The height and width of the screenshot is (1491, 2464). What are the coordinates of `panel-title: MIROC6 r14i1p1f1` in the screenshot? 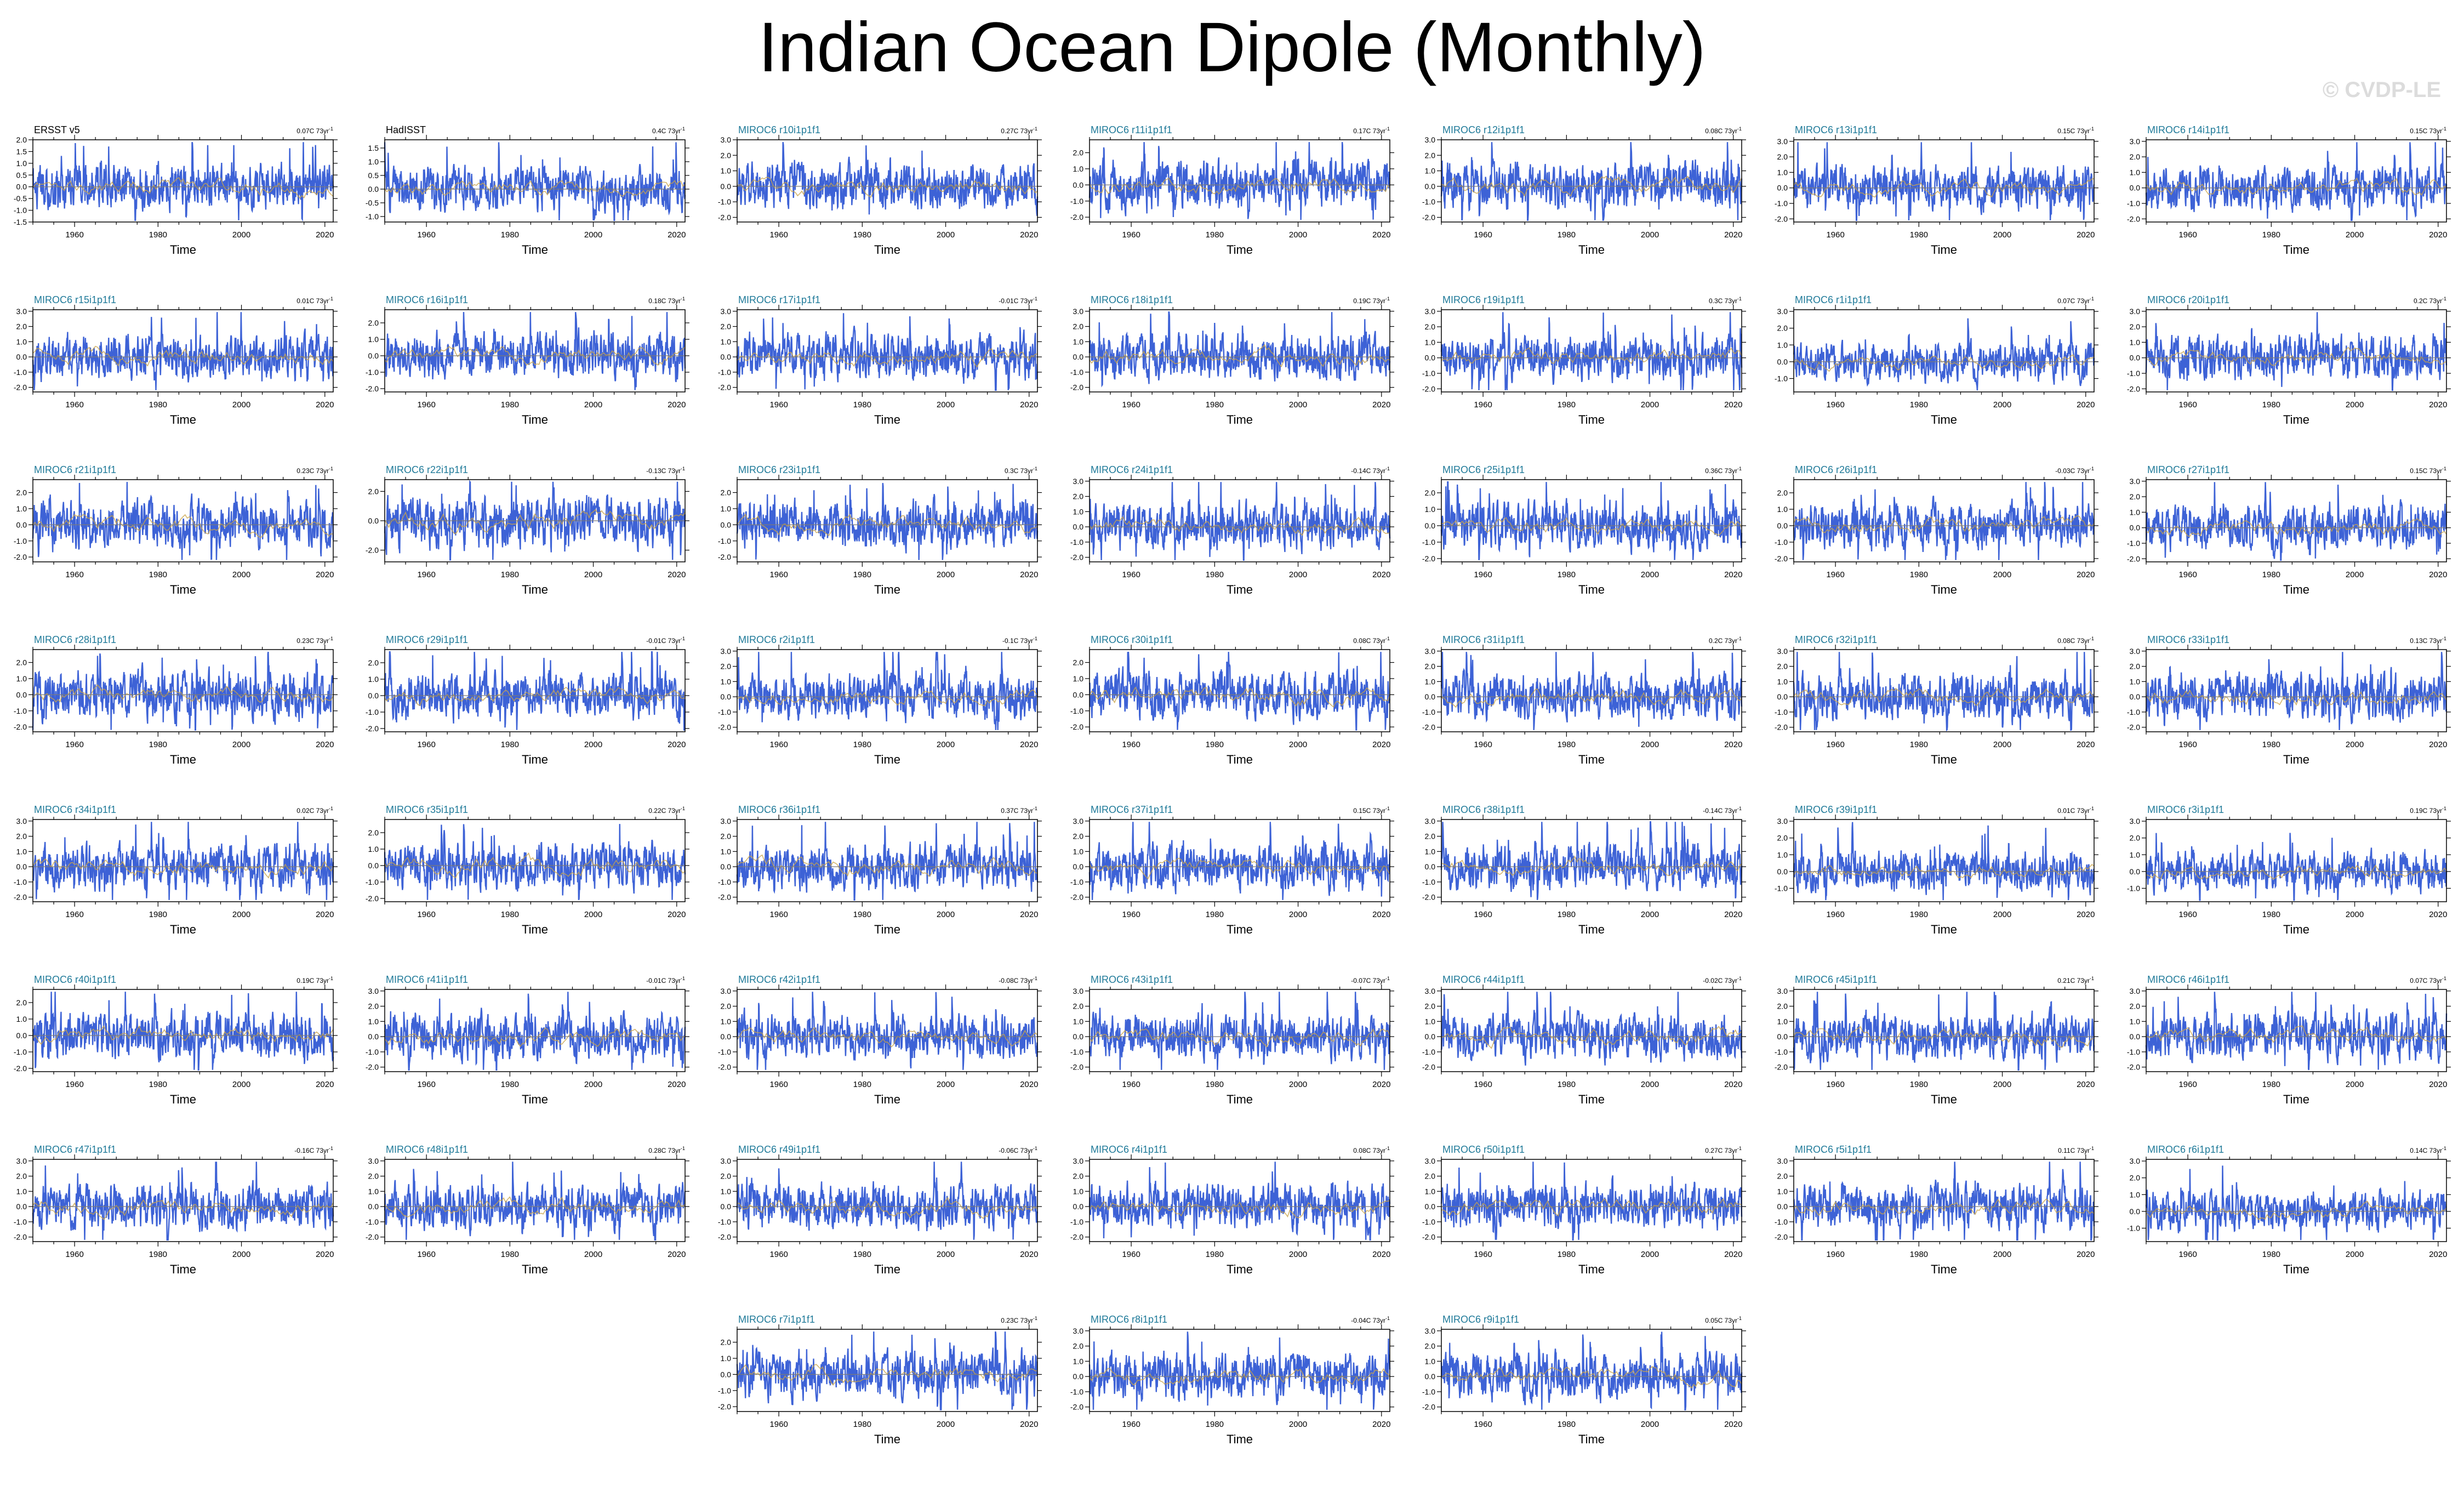 It's located at (2188, 130).